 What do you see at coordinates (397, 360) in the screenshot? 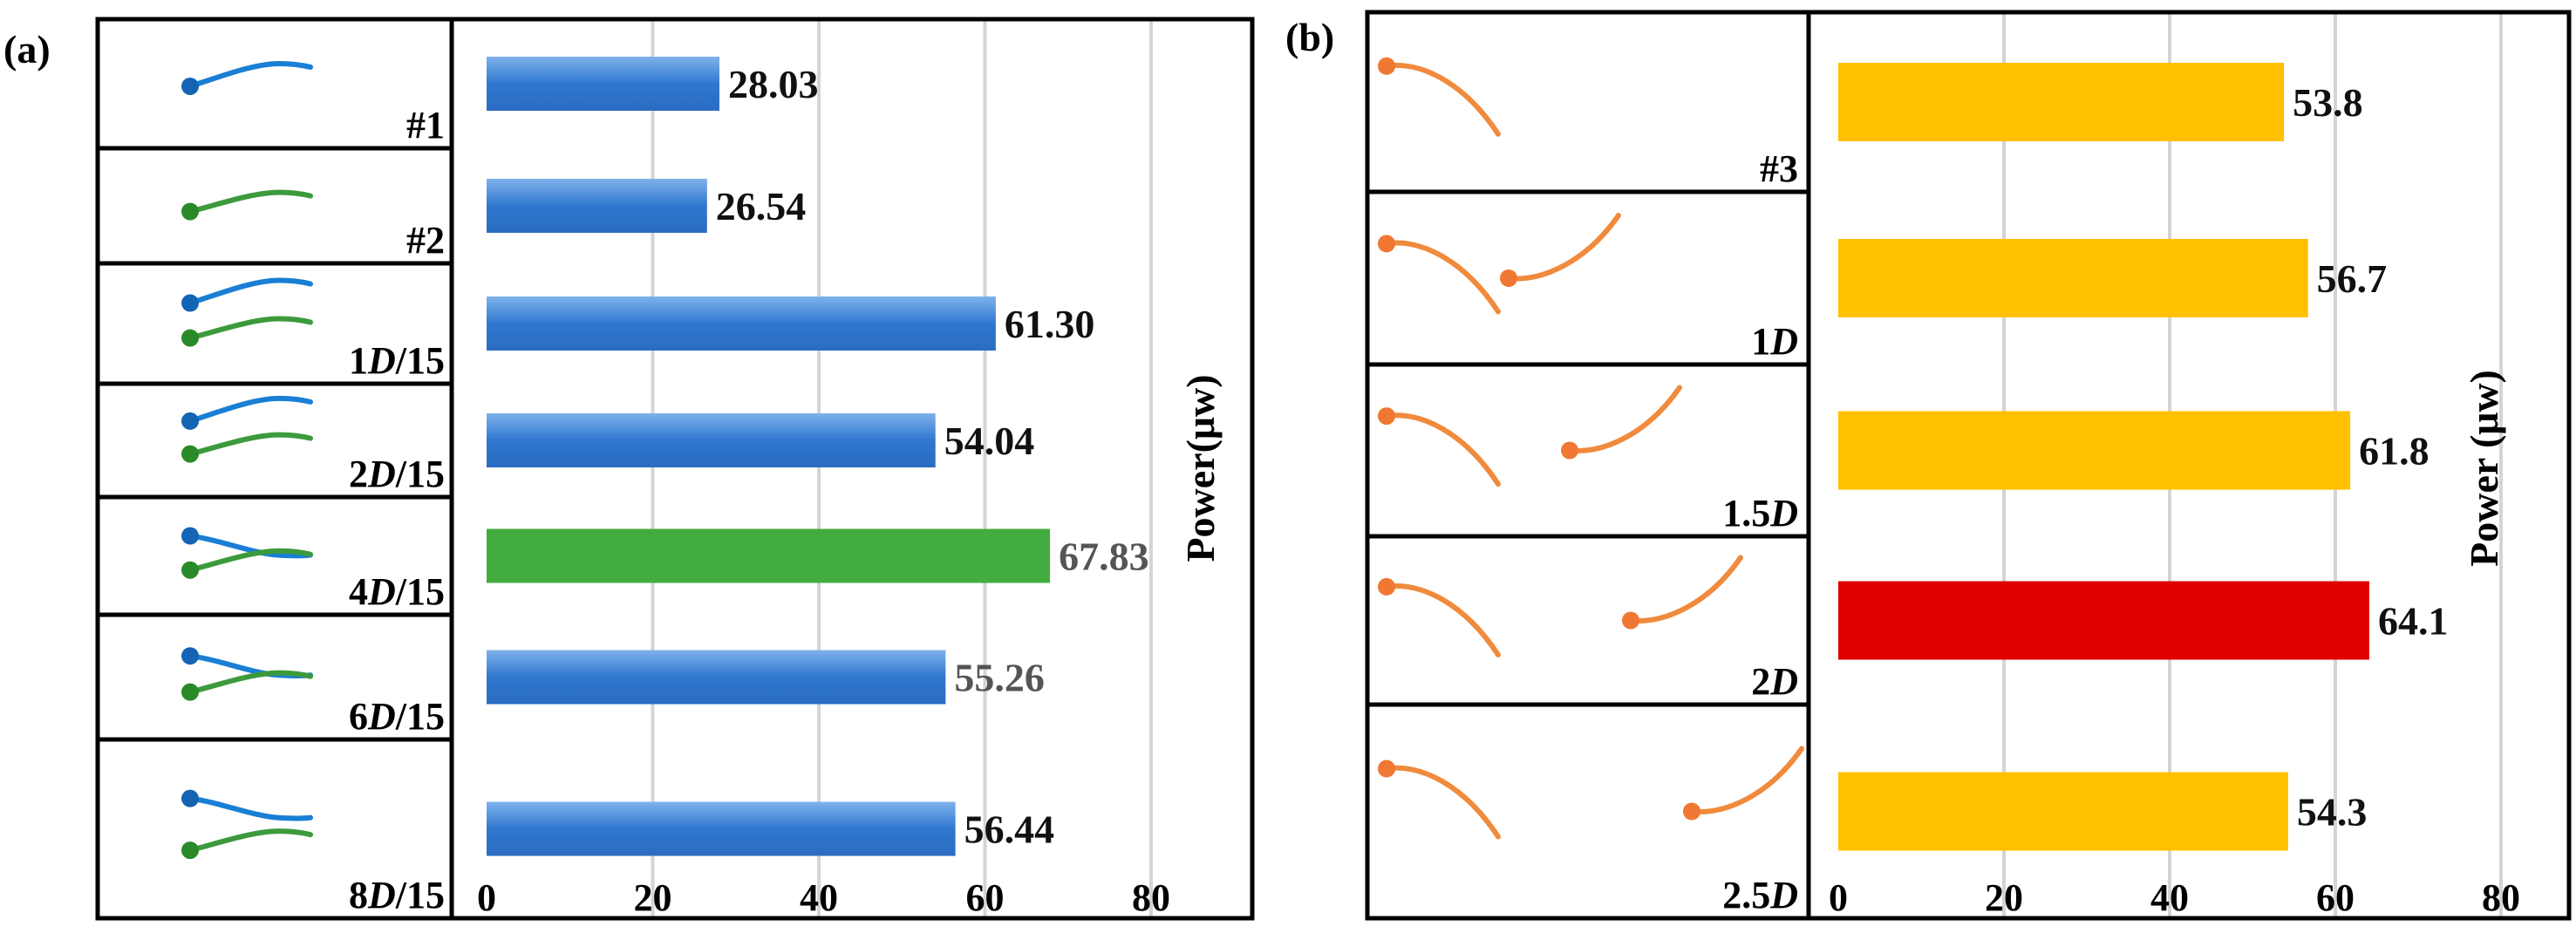
I see `panel-a-category-label-3: 1D/15` at bounding box center [397, 360].